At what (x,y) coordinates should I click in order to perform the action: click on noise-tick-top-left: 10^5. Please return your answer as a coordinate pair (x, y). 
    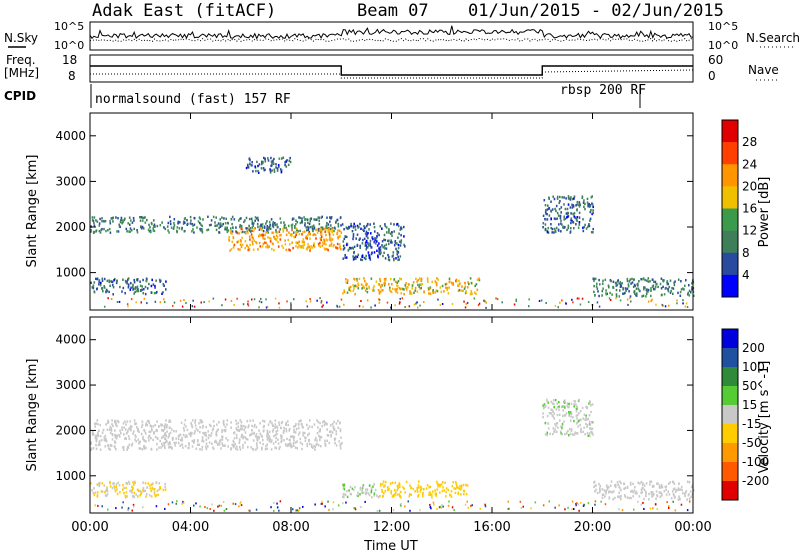
    Looking at the image, I should click on (69, 26).